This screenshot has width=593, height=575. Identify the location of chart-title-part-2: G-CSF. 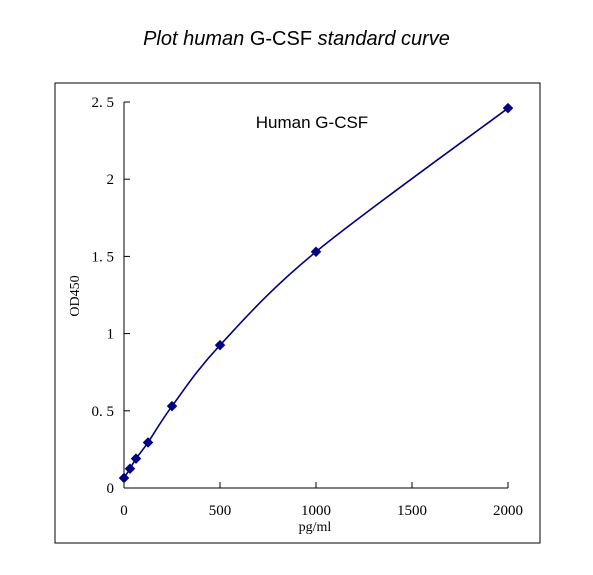
(281, 39).